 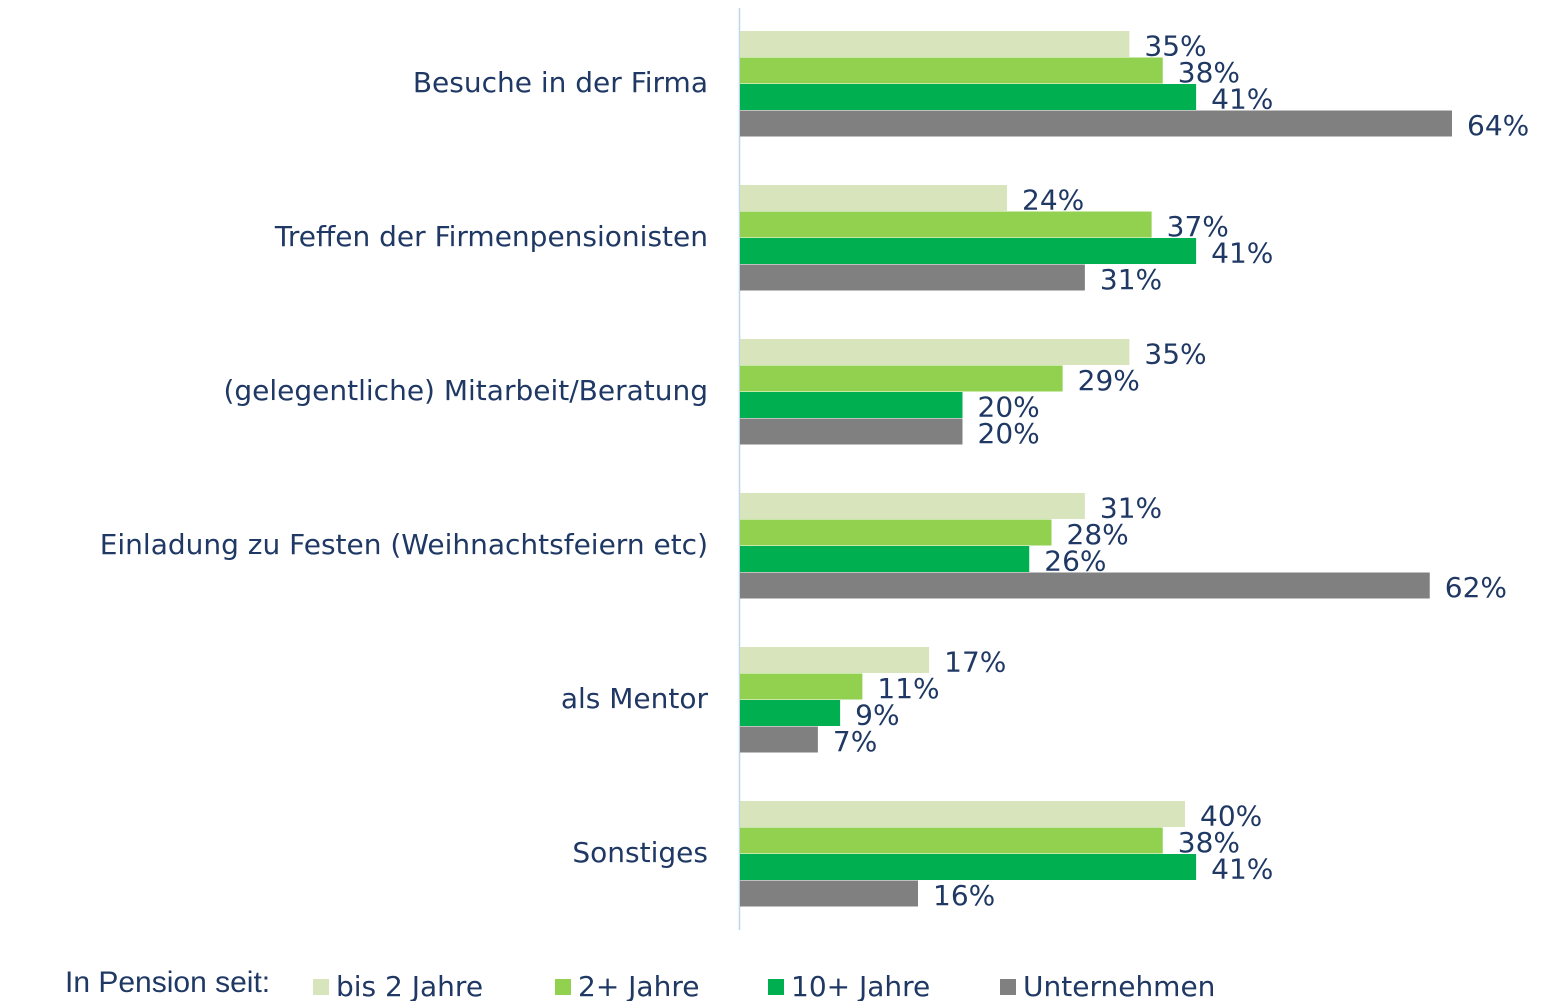 I want to click on value-label: 24%, so click(x=1053, y=199).